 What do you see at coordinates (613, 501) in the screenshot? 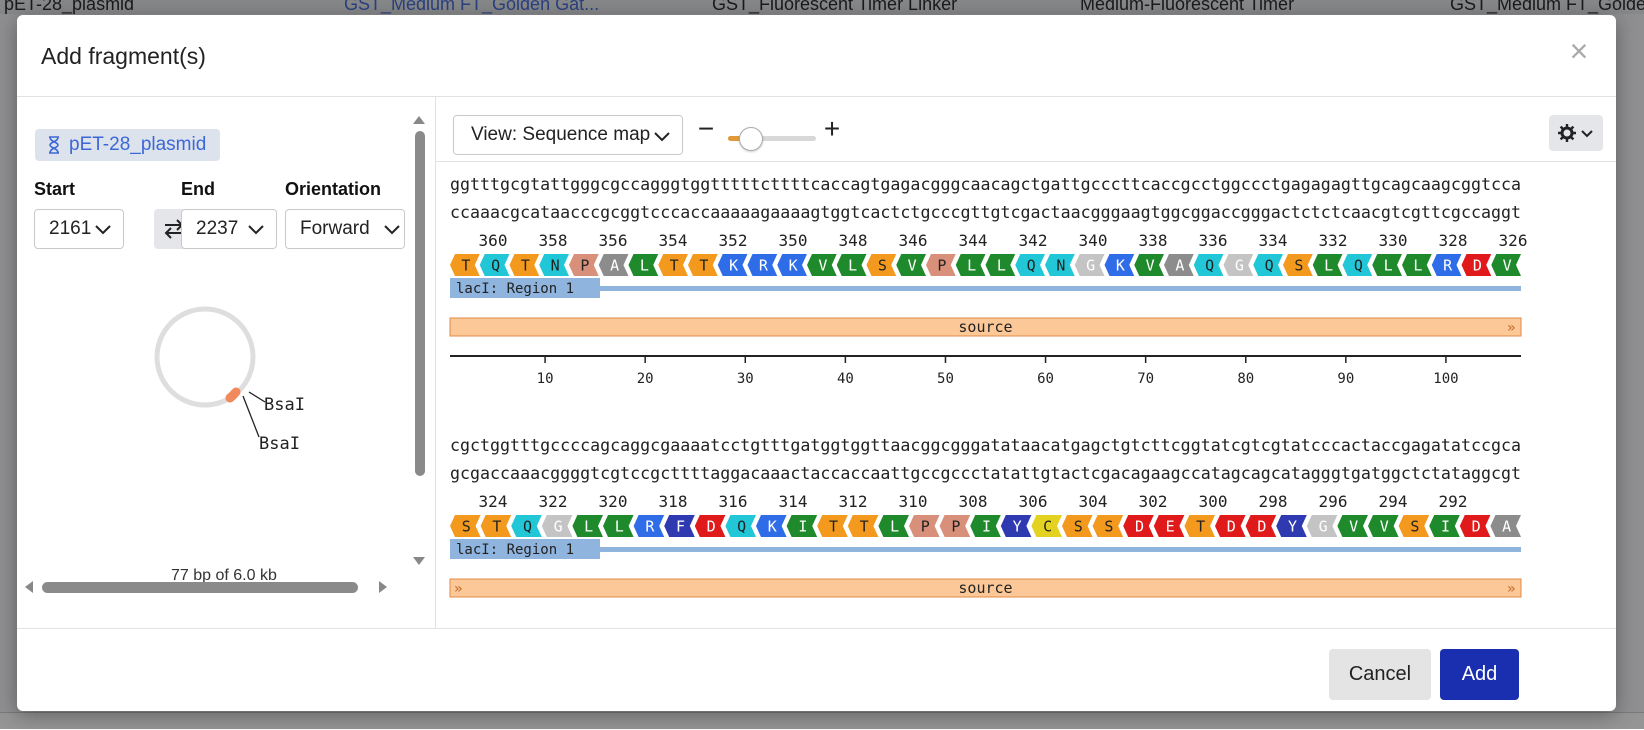
I see `amino-acid-position-label: 320` at bounding box center [613, 501].